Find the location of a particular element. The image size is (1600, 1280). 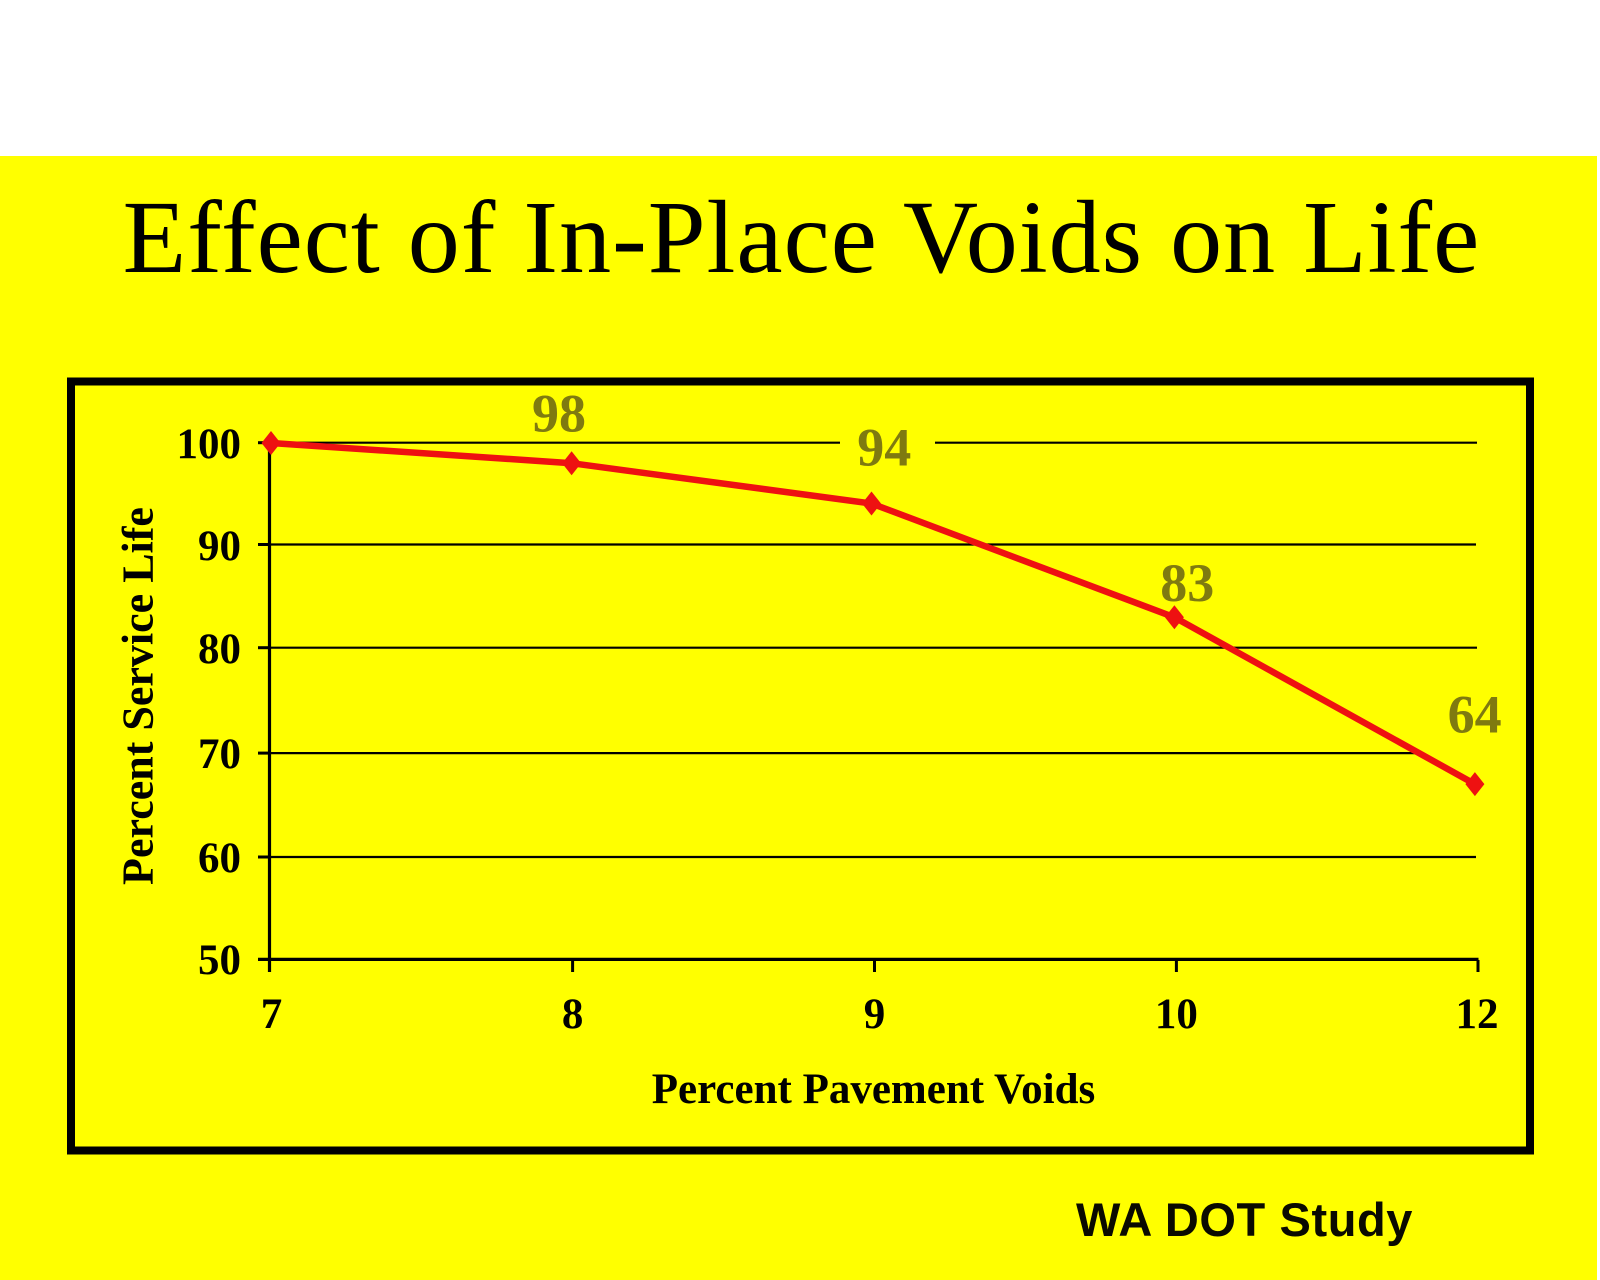

svg-text: 100 is located at coordinates (209, 444).